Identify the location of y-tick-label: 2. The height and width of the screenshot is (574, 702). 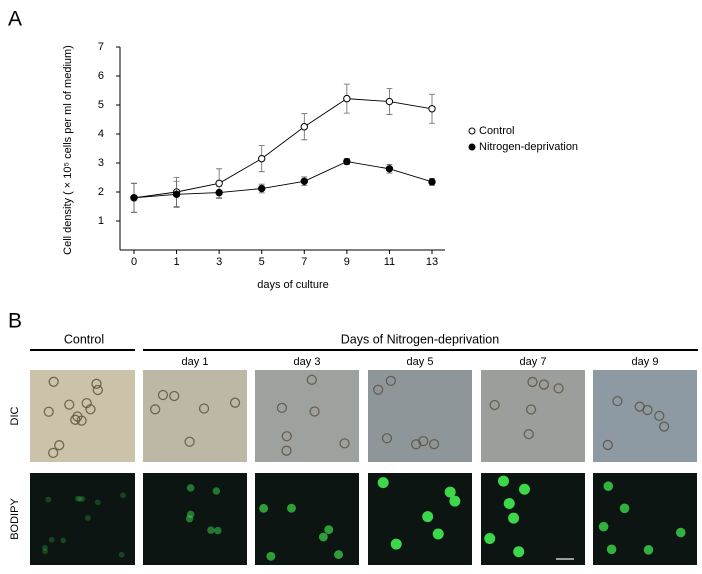
(101, 192).